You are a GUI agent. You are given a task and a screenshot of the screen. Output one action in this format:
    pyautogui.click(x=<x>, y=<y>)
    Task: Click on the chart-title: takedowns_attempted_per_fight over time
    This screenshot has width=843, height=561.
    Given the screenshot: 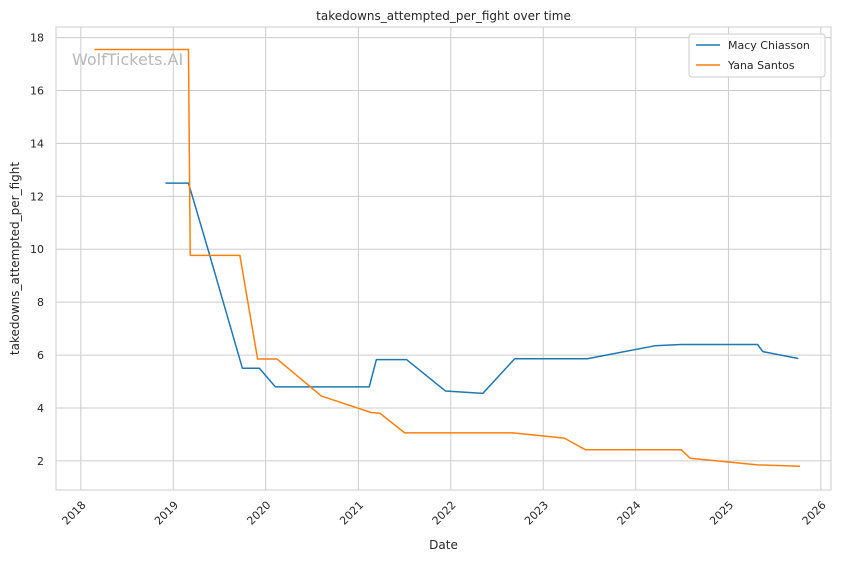 What is the action you would take?
    pyautogui.click(x=443, y=16)
    